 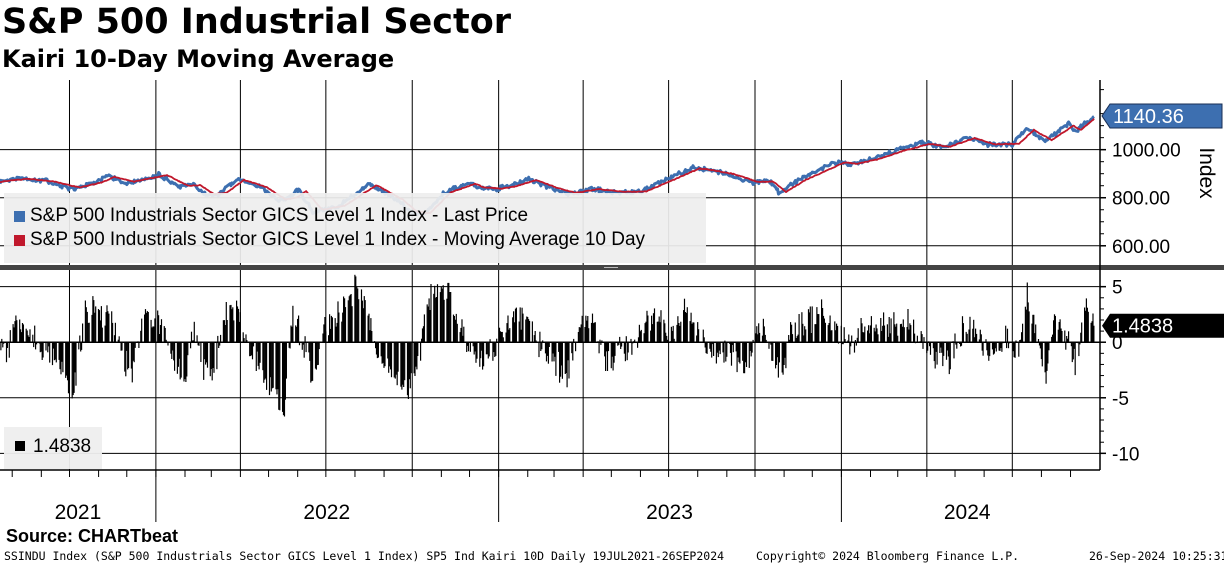 I want to click on last-price-label: 1140.36, so click(x=1148, y=117).